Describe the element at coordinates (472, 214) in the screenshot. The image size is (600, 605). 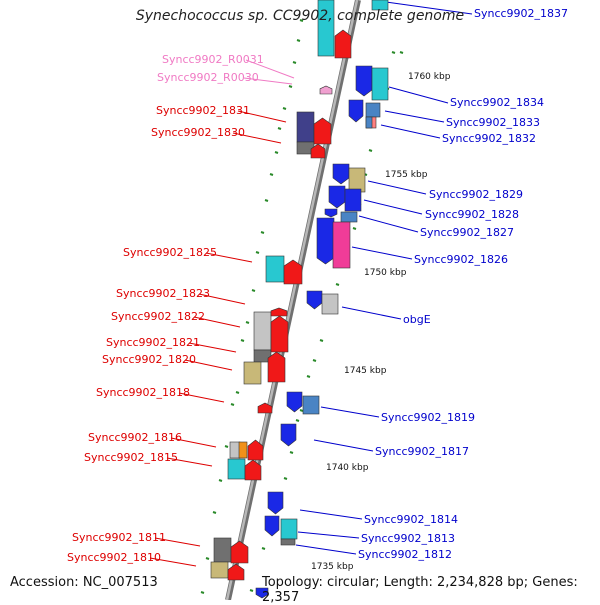
I see `gene-label-syncc9902-1828: Syncc9902_1828` at that location.